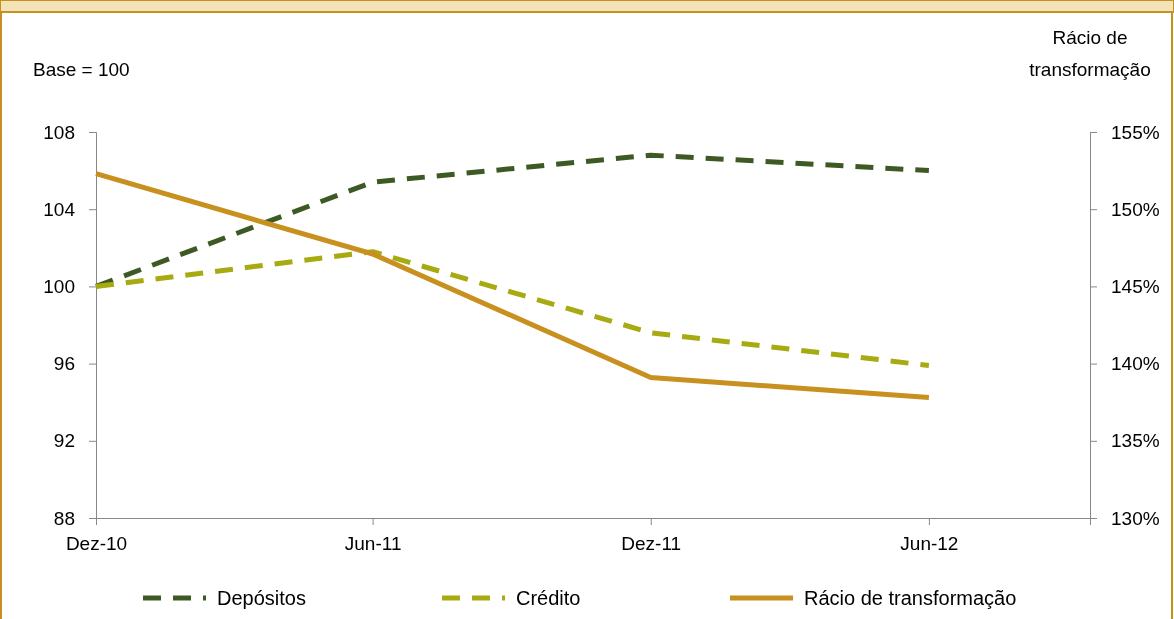 The height and width of the screenshot is (619, 1174). Describe the element at coordinates (1135, 209) in the screenshot. I see `y2-tick-label: 150%` at that location.